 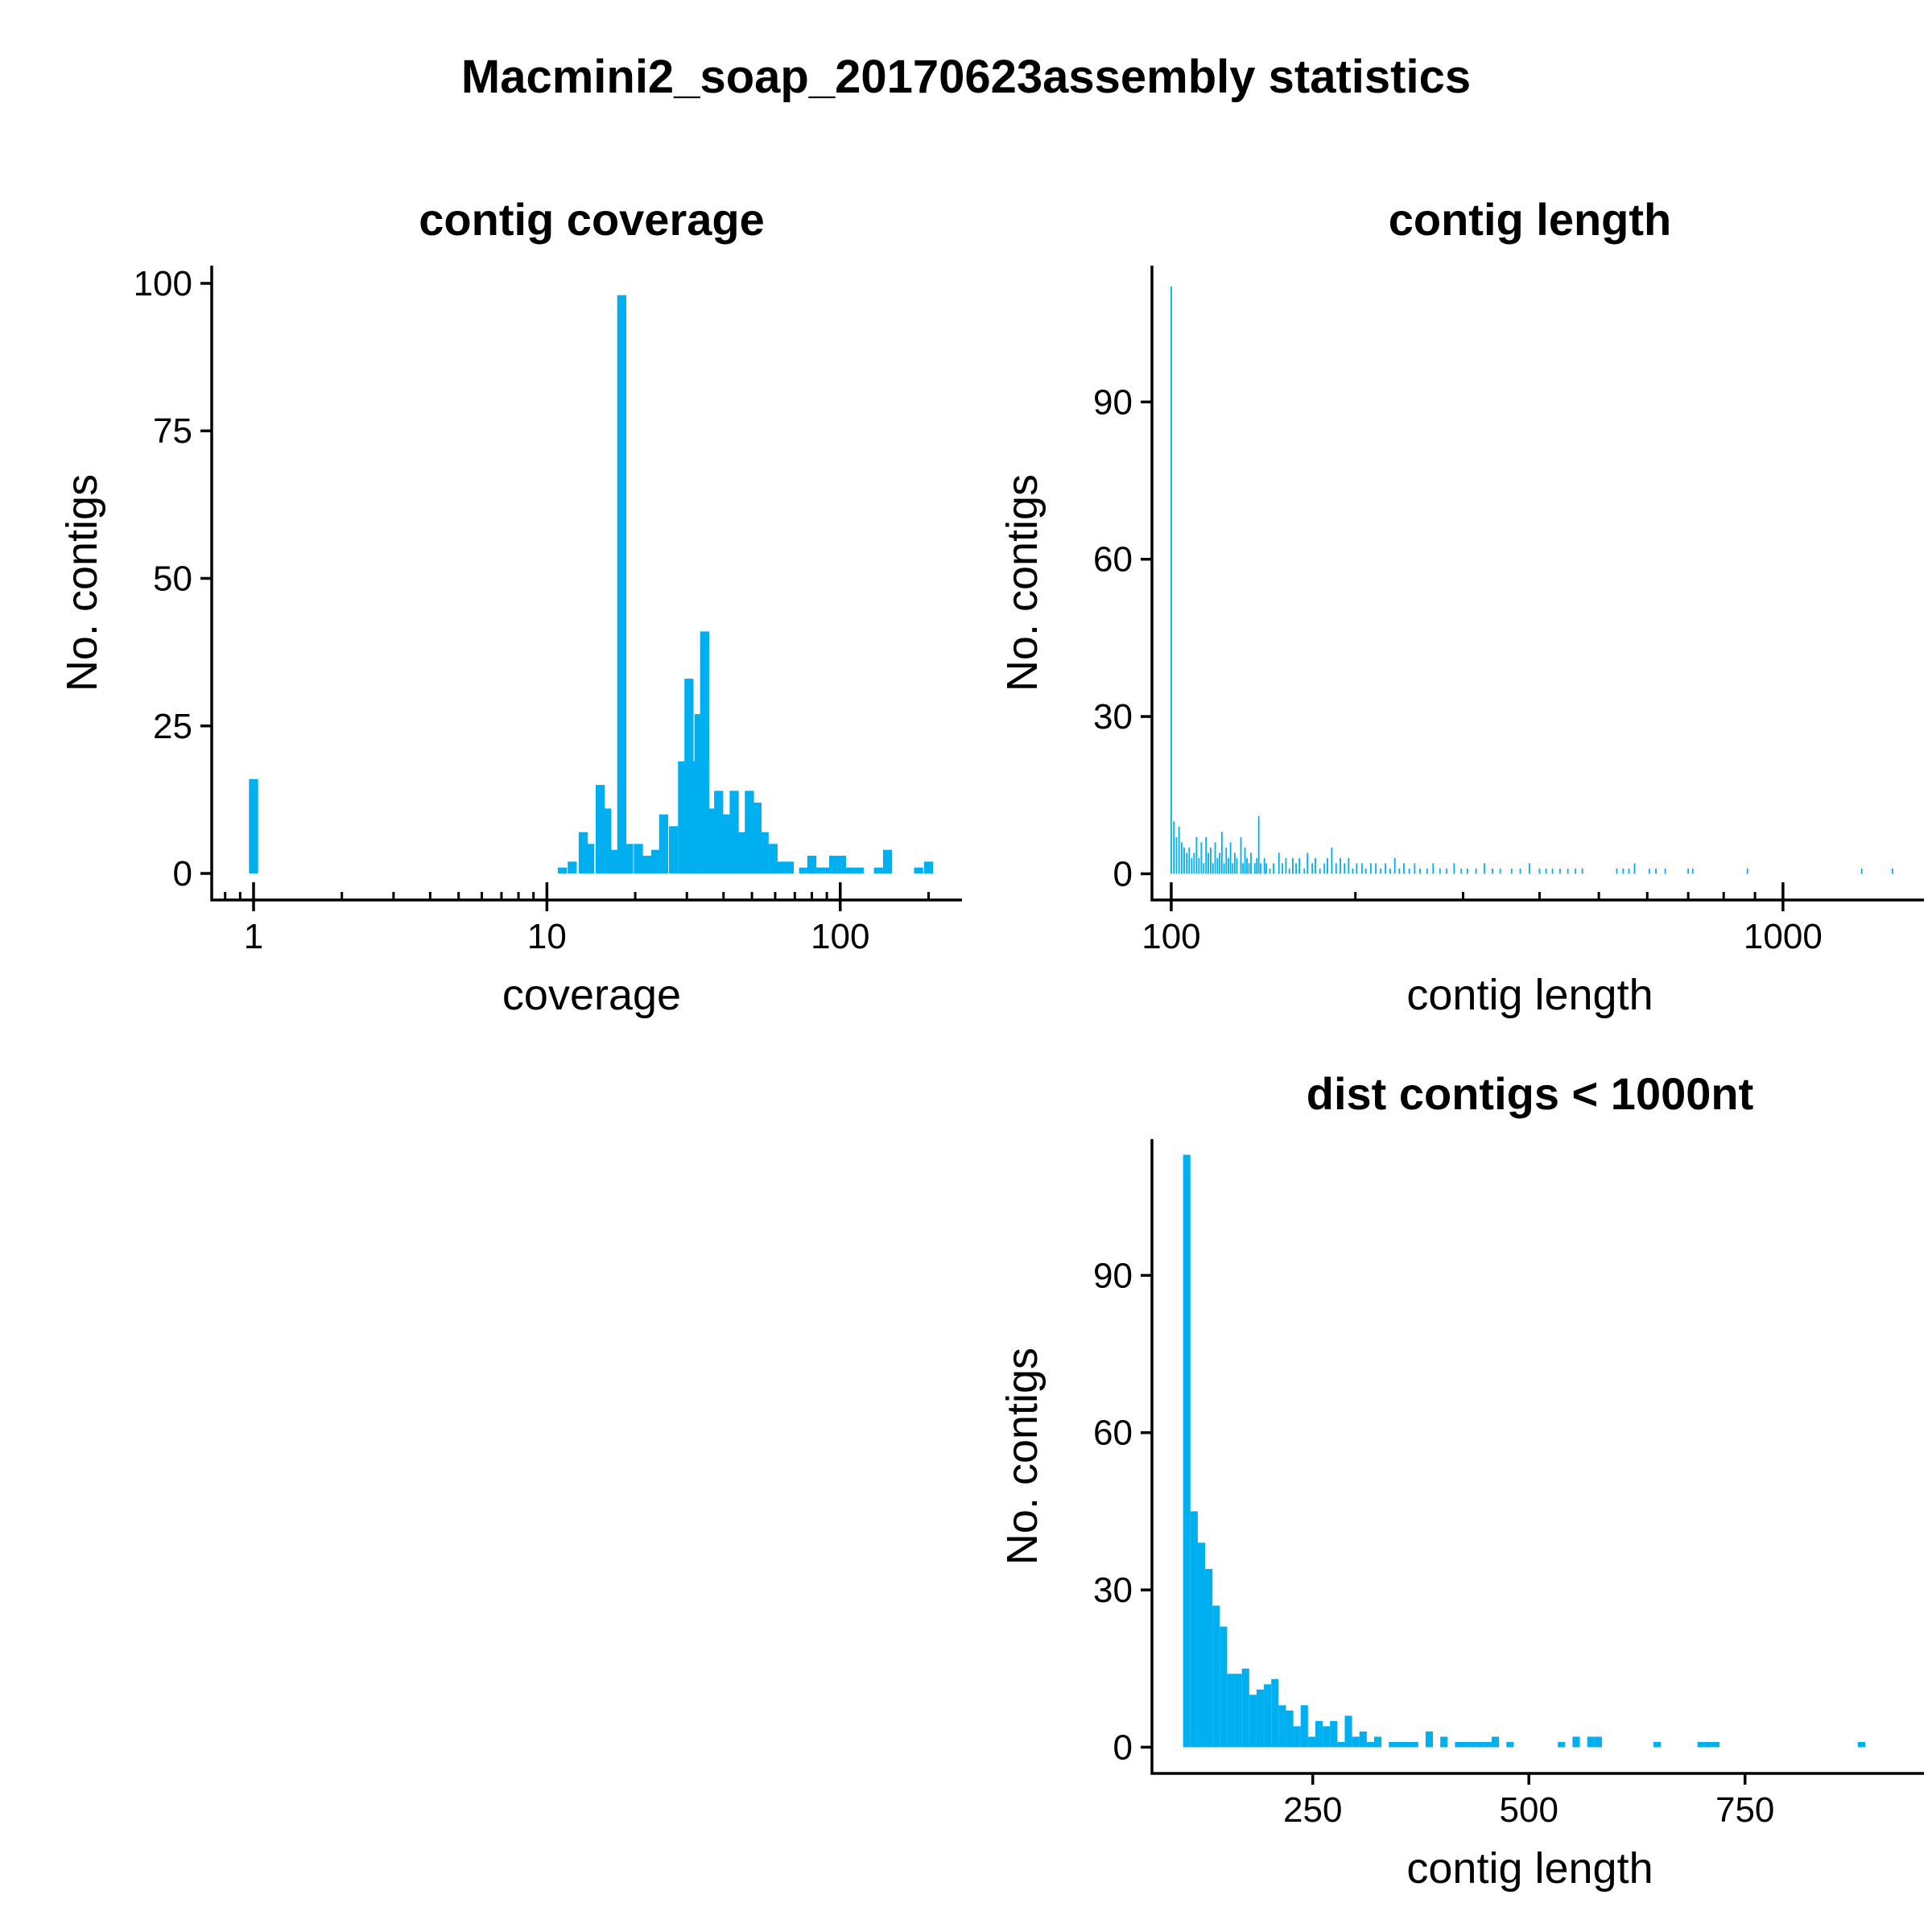 What do you see at coordinates (1123, 1747) in the screenshot?
I see `y-tick-label-0: 0` at bounding box center [1123, 1747].